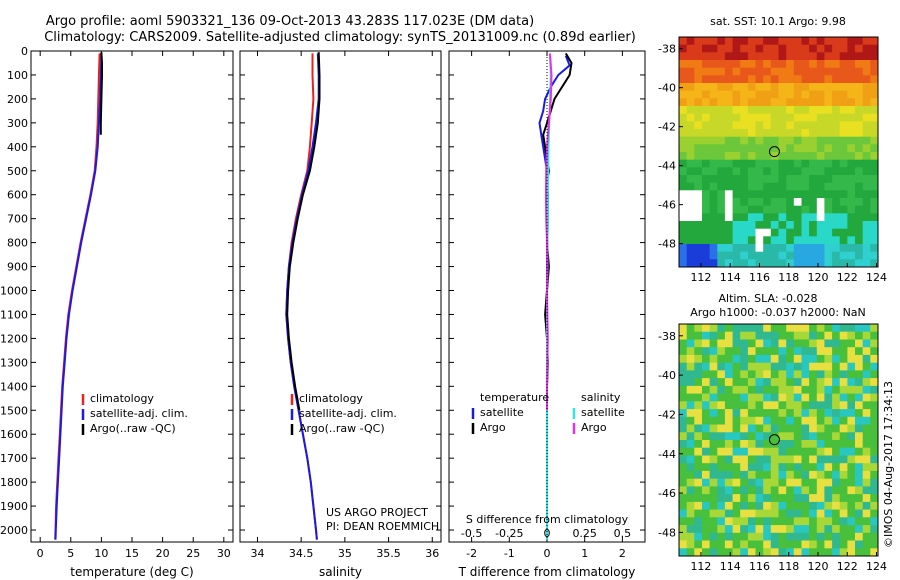 This screenshot has height=580, width=900. Describe the element at coordinates (40, 553) in the screenshot. I see `x-tick-label: 0` at that location.